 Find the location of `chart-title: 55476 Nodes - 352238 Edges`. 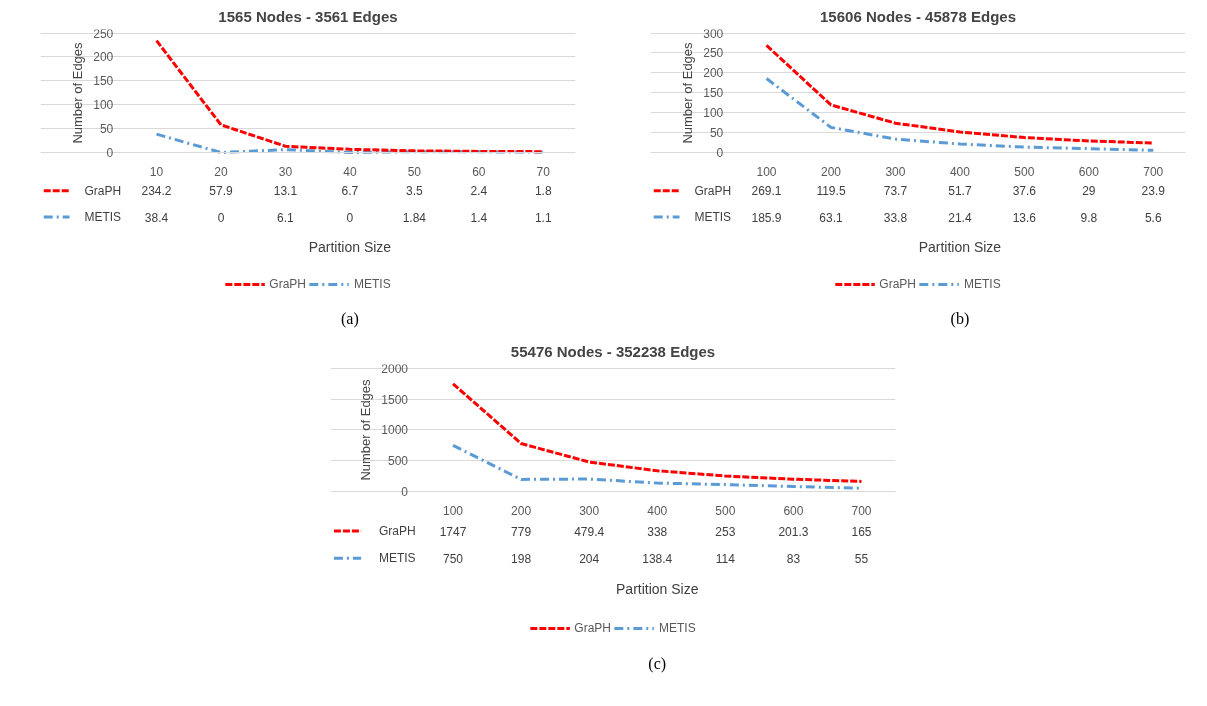

chart-title: 55476 Nodes - 352238 Edges is located at coordinates (613, 351).